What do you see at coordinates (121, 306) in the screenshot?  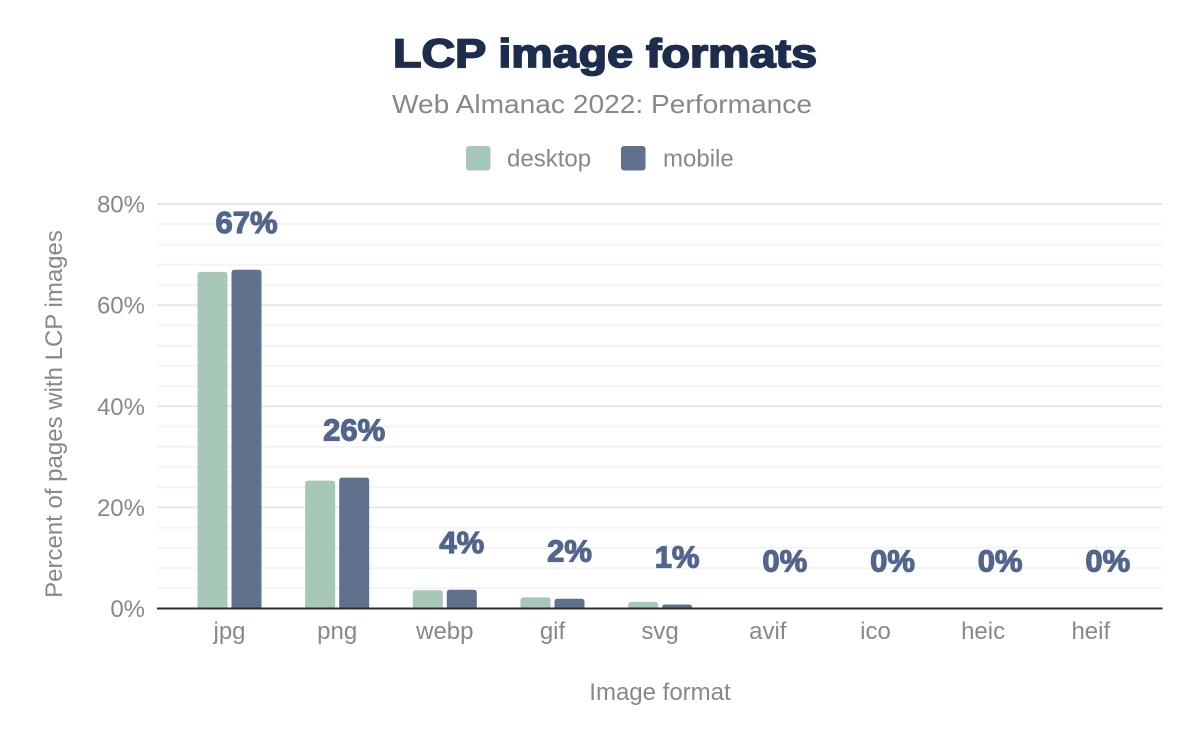 I see `svg-text: 60%` at bounding box center [121, 306].